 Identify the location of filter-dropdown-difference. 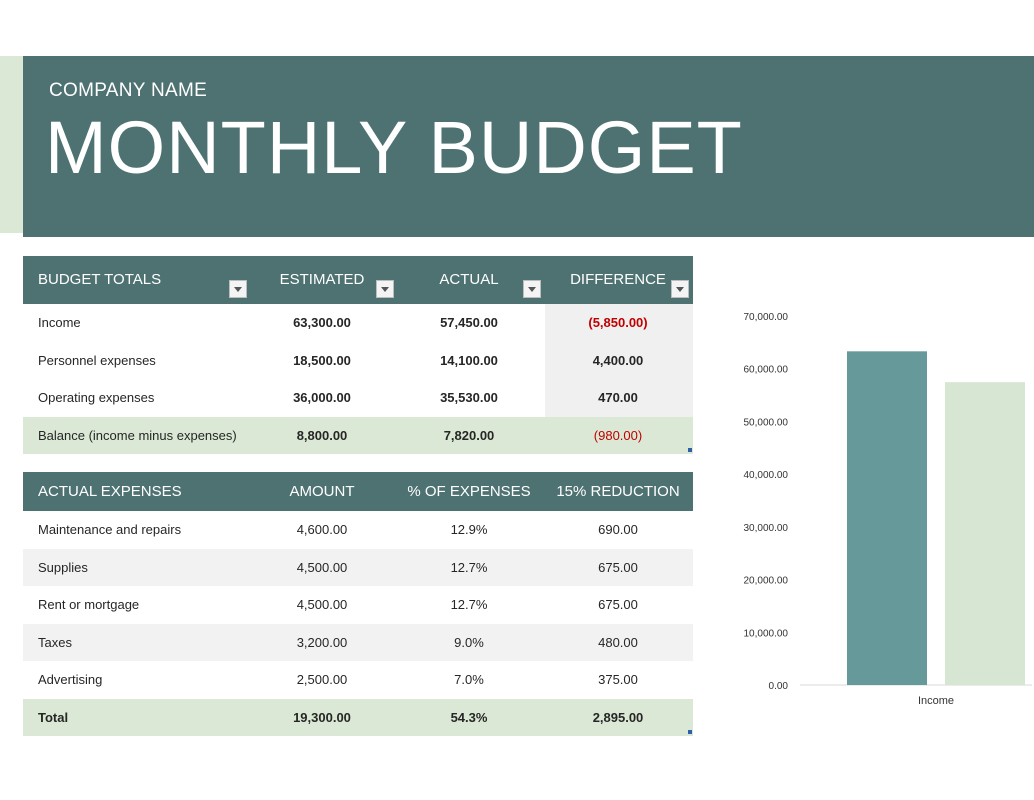
(680, 289).